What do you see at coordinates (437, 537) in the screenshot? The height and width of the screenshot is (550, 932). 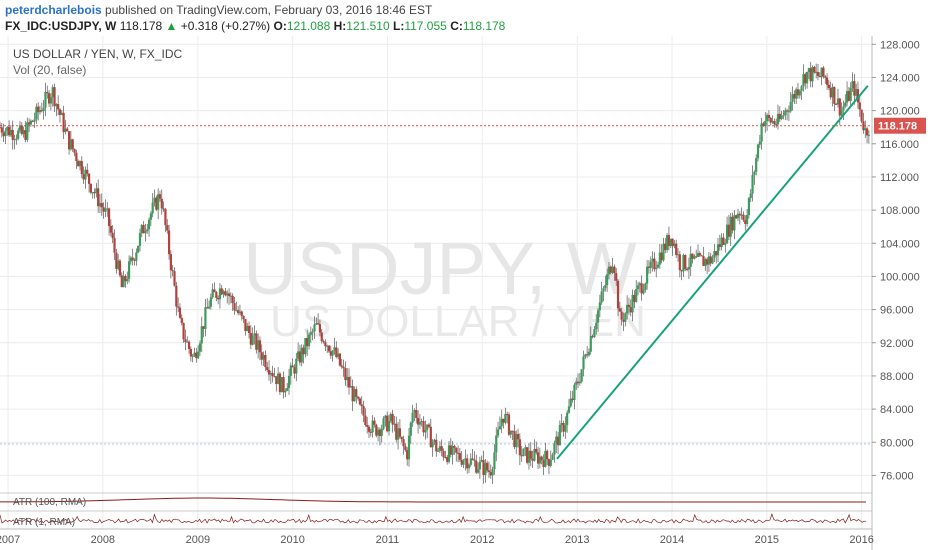 I see `time-axis: 2007 2008 2009 2010 2011 2012 2013 2014 2015 2016` at bounding box center [437, 537].